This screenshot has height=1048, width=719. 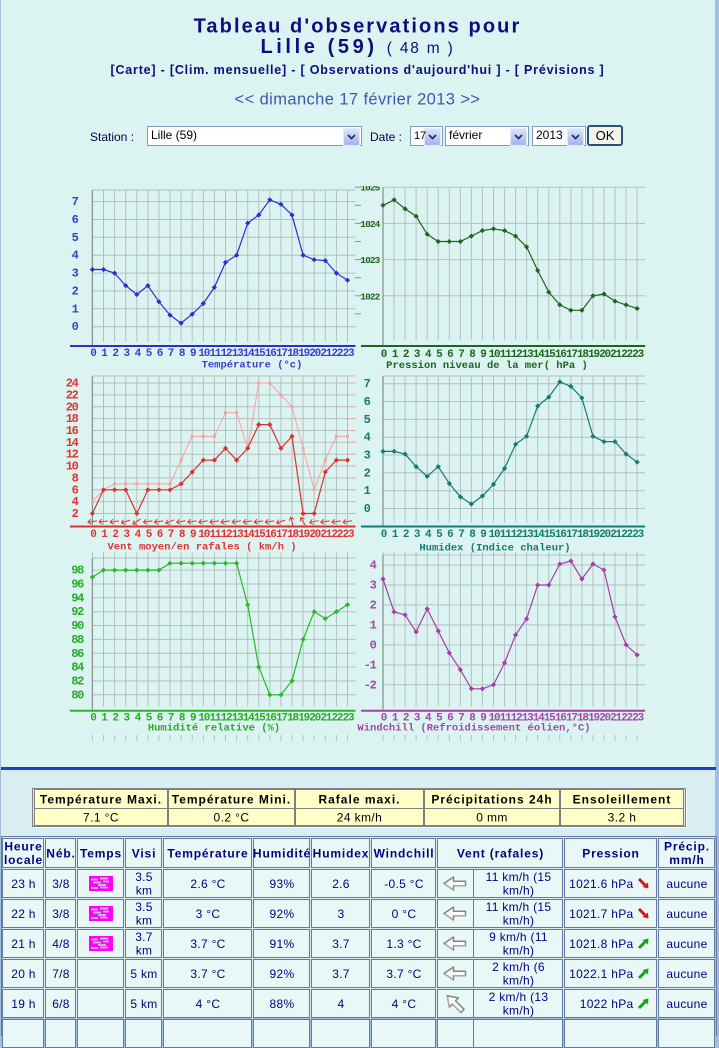 I want to click on svg-text: Rafale maxi., so click(x=359, y=799).